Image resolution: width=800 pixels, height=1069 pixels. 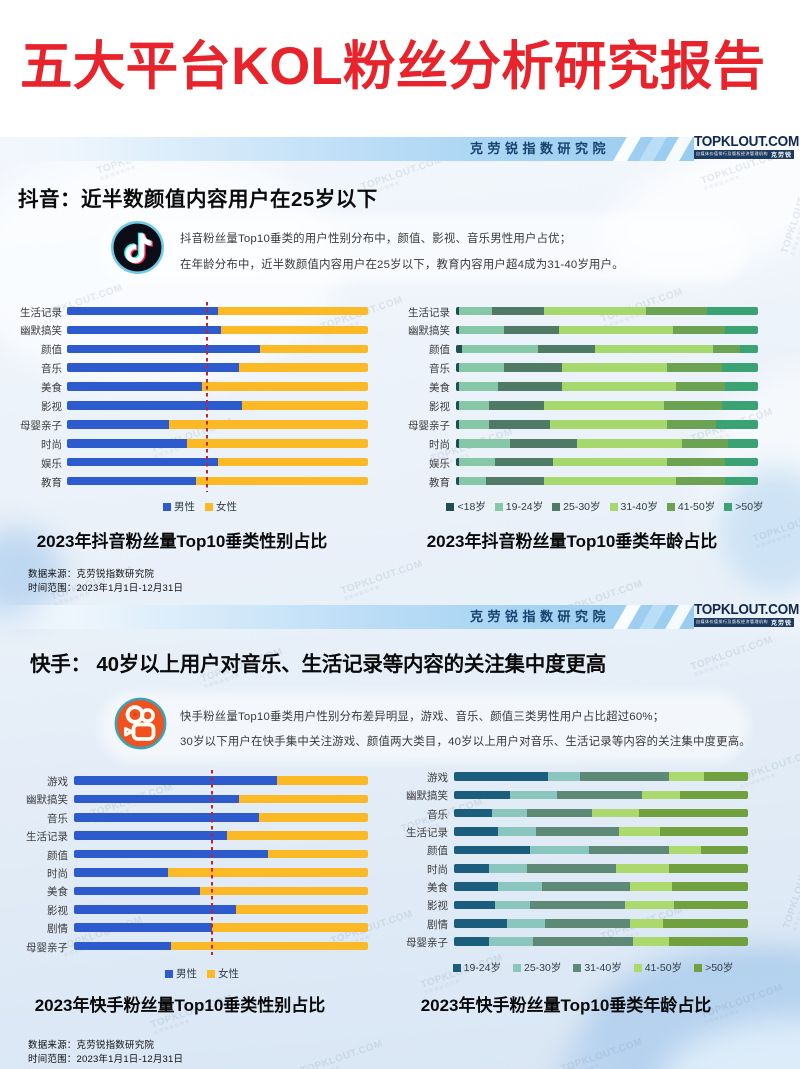 What do you see at coordinates (429, 425) in the screenshot?
I see `category-label: 母婴亲子` at bounding box center [429, 425].